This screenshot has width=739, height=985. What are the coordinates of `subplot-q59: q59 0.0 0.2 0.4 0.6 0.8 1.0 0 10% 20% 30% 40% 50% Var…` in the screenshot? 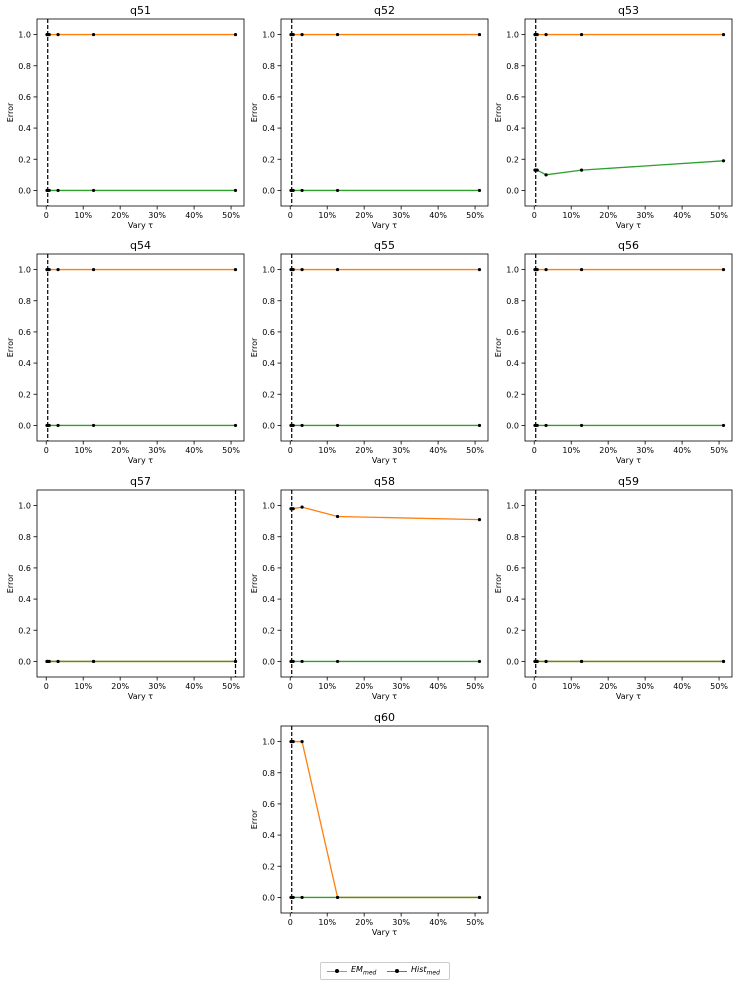 It's located at (613, 588).